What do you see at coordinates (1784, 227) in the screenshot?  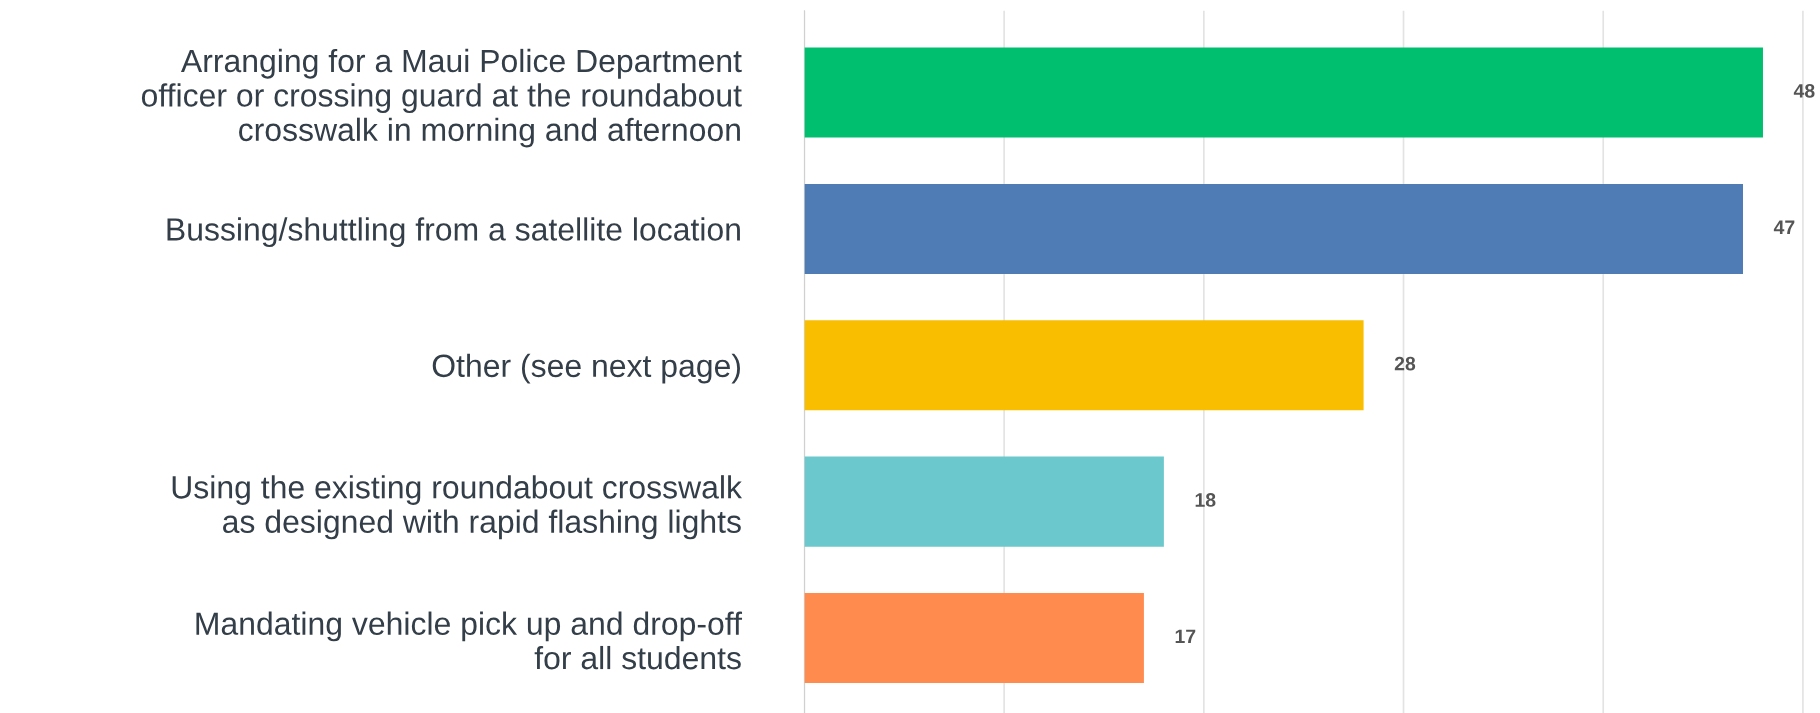 I see `data-label: 47` at bounding box center [1784, 227].